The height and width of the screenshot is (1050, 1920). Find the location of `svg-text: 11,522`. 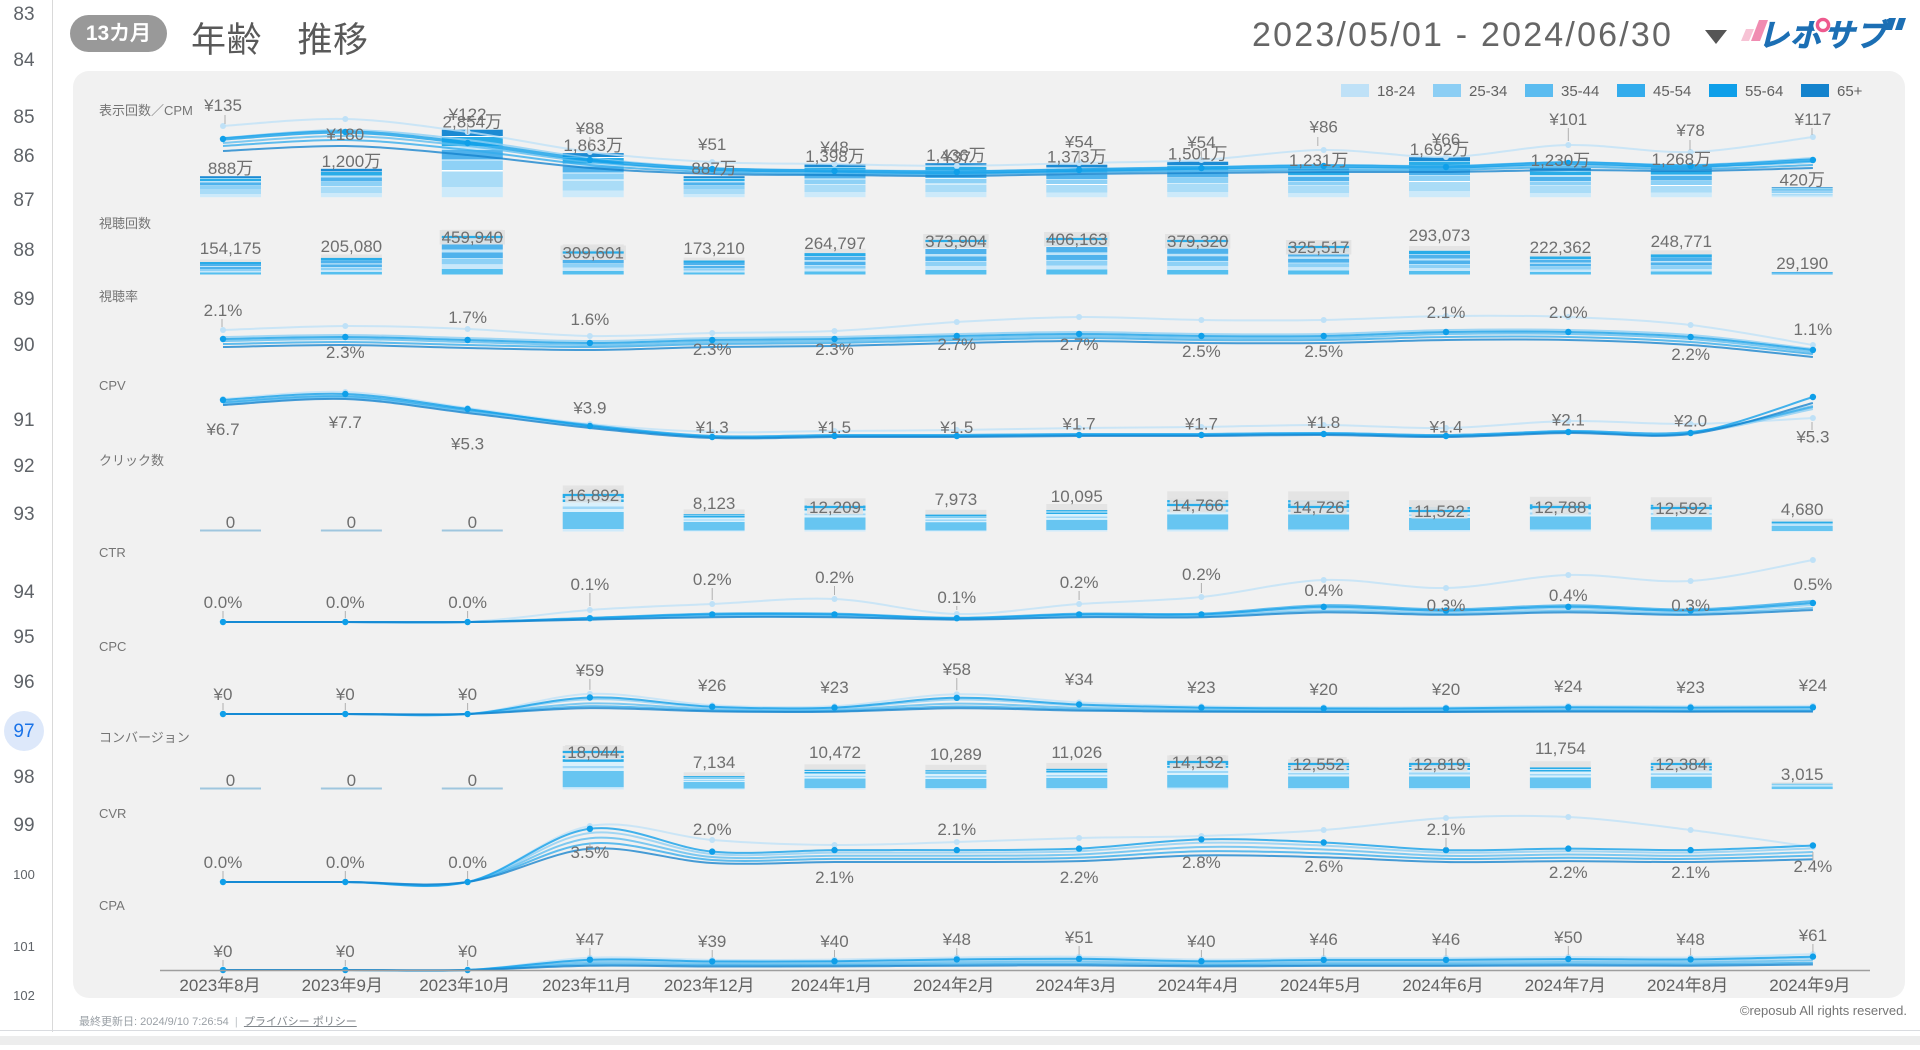

svg-text: 11,522 is located at coordinates (1439, 511).